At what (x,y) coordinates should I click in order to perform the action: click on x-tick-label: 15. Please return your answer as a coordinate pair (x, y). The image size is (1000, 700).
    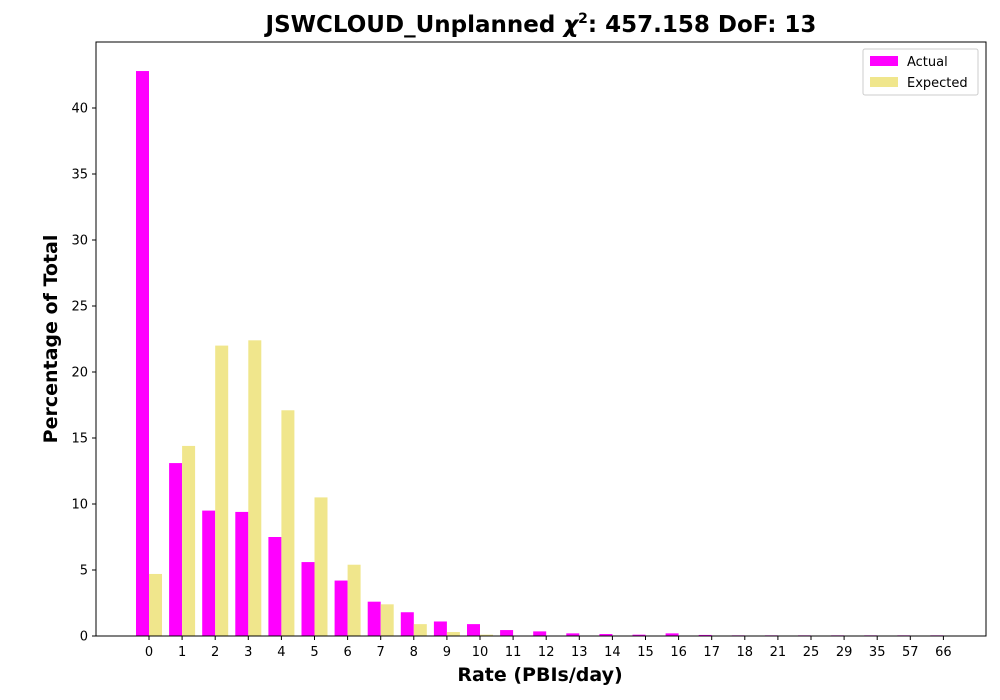
    Looking at the image, I should click on (645, 652).